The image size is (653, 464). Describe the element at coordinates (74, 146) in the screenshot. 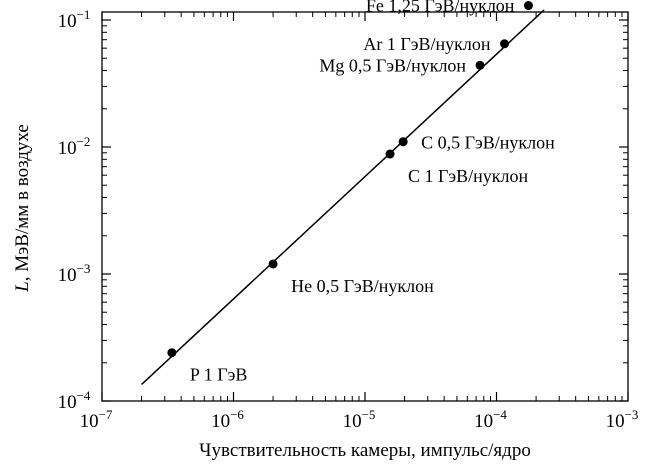

I see `y-tick-label: 10⁻²` at that location.